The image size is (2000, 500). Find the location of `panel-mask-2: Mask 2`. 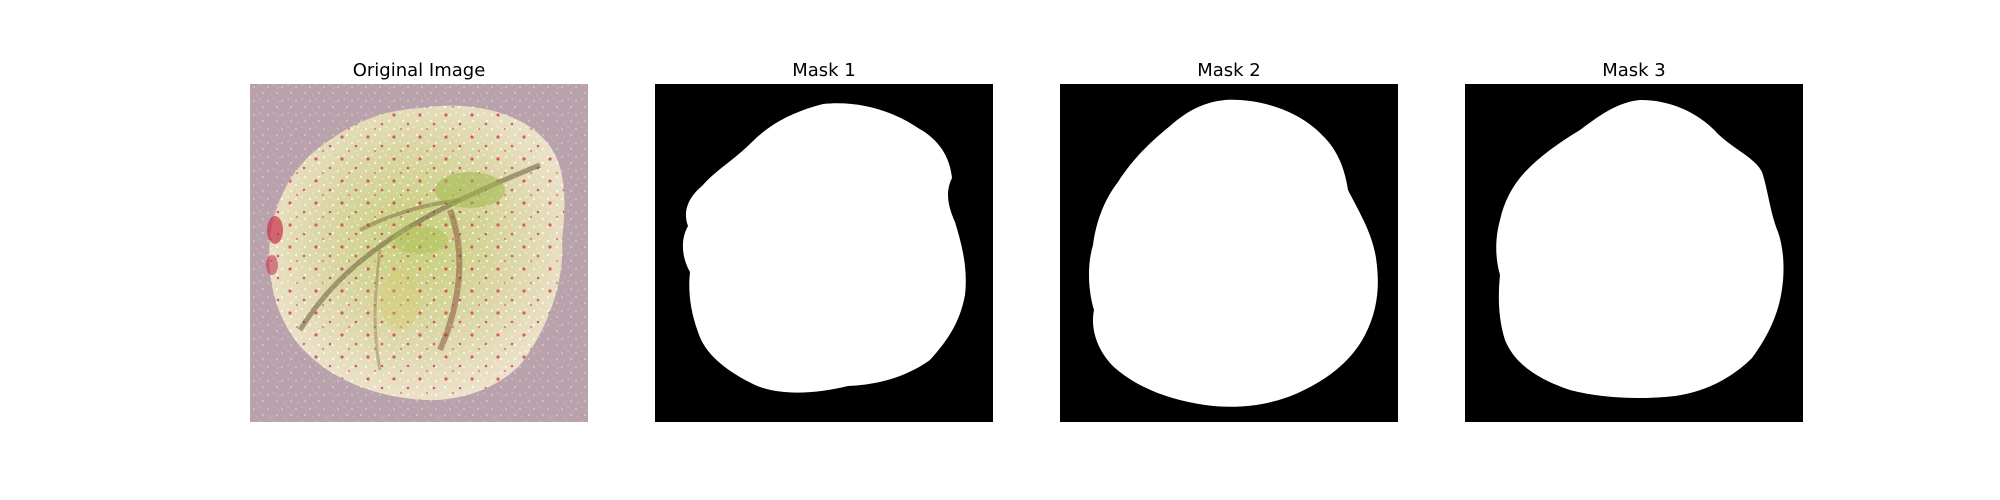

panel-mask-2: Mask 2 is located at coordinates (1229, 241).